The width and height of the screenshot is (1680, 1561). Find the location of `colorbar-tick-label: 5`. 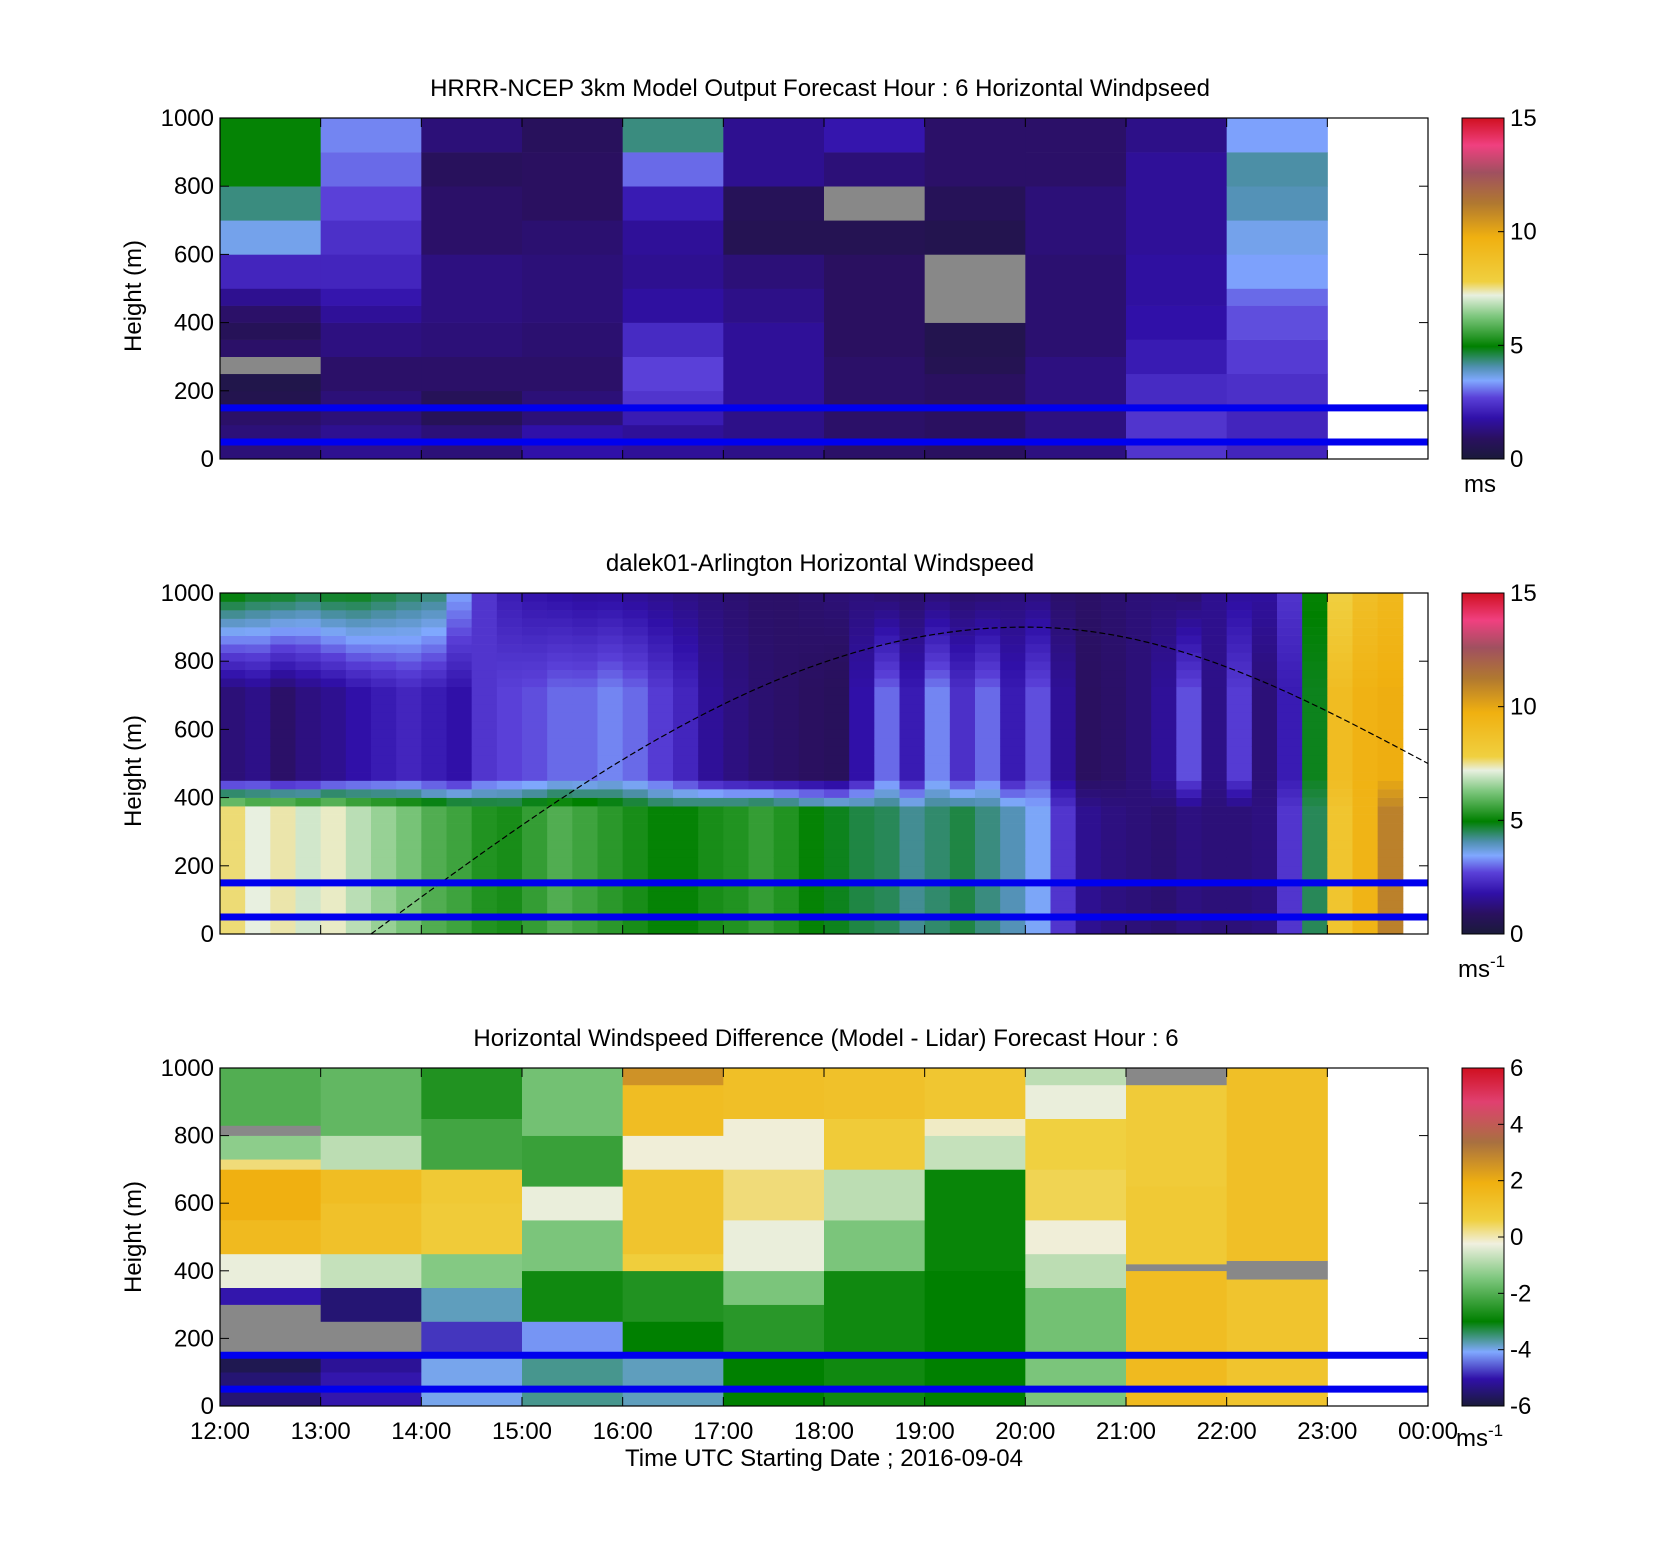

colorbar-tick-label: 5 is located at coordinates (1516, 820).